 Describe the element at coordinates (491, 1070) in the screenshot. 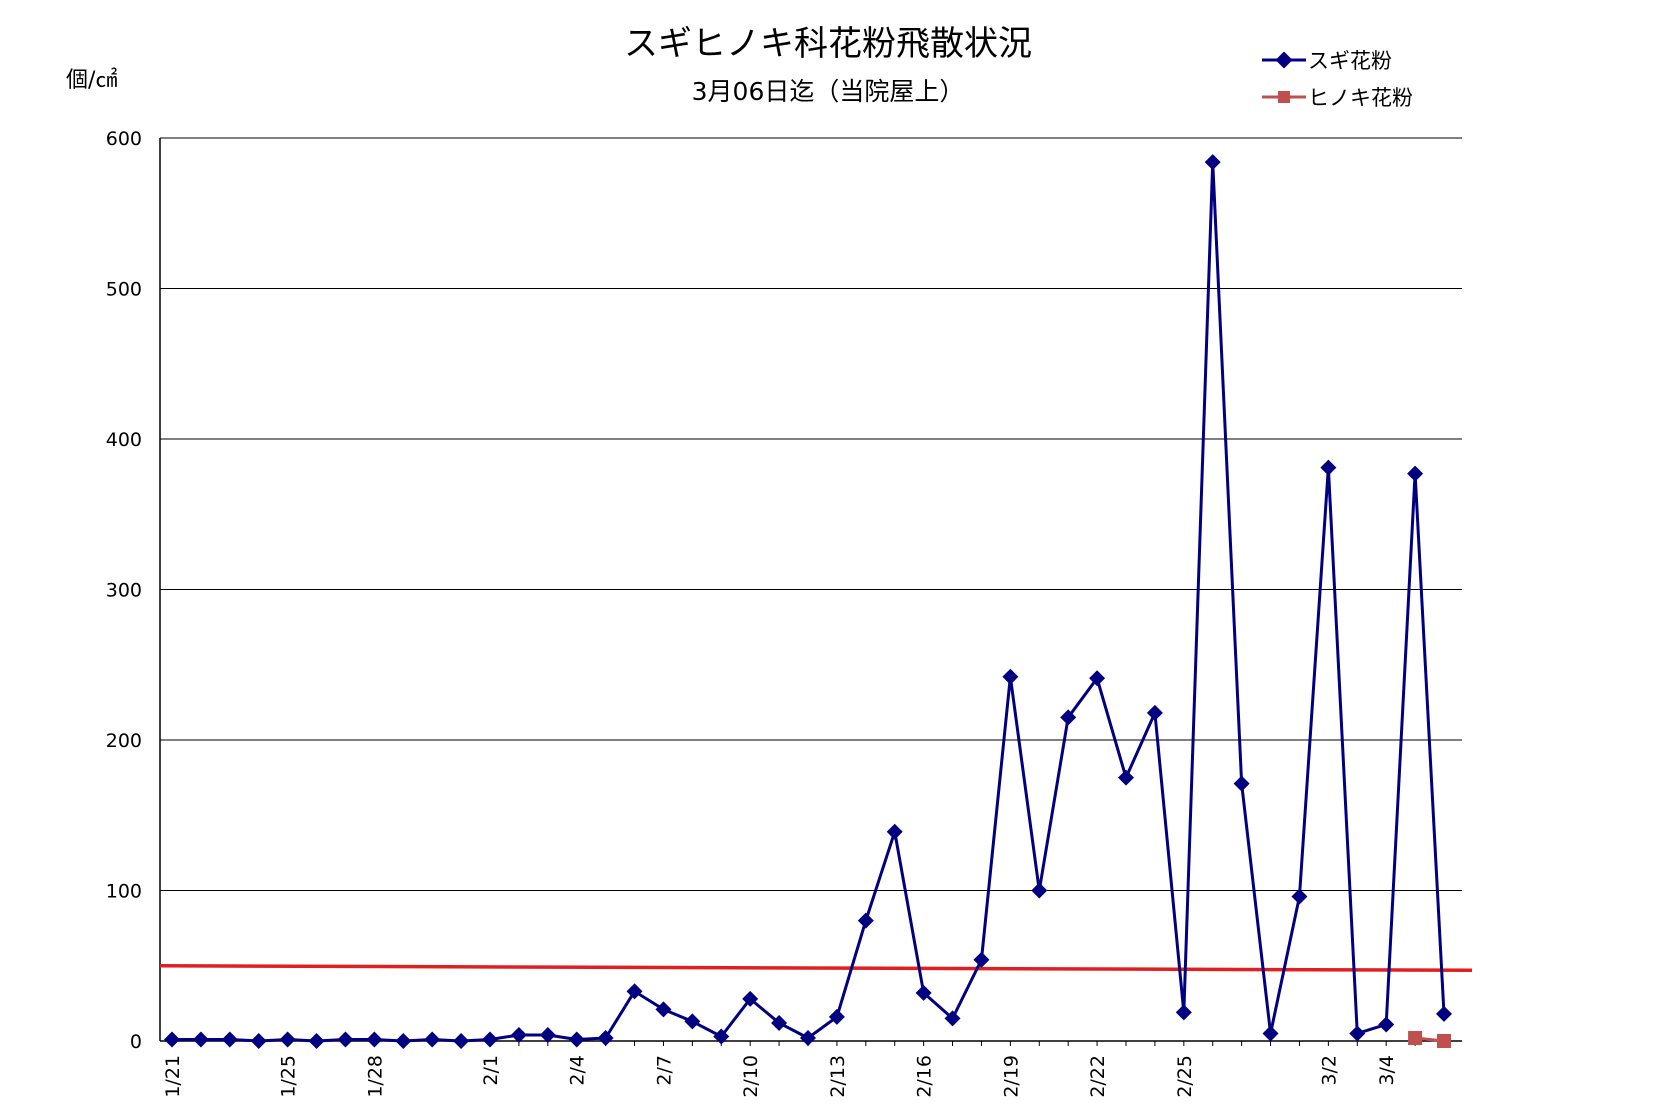

I see `x-tick-label-2-1: 2/1` at that location.